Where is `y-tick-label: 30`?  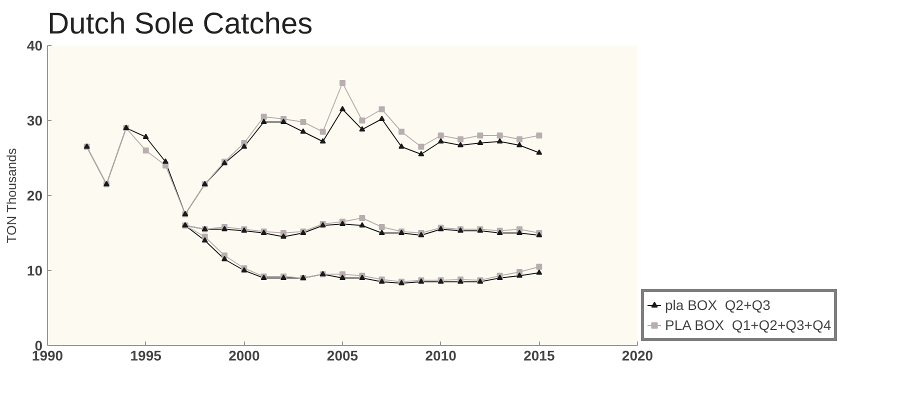
y-tick-label: 30 is located at coordinates (34, 120).